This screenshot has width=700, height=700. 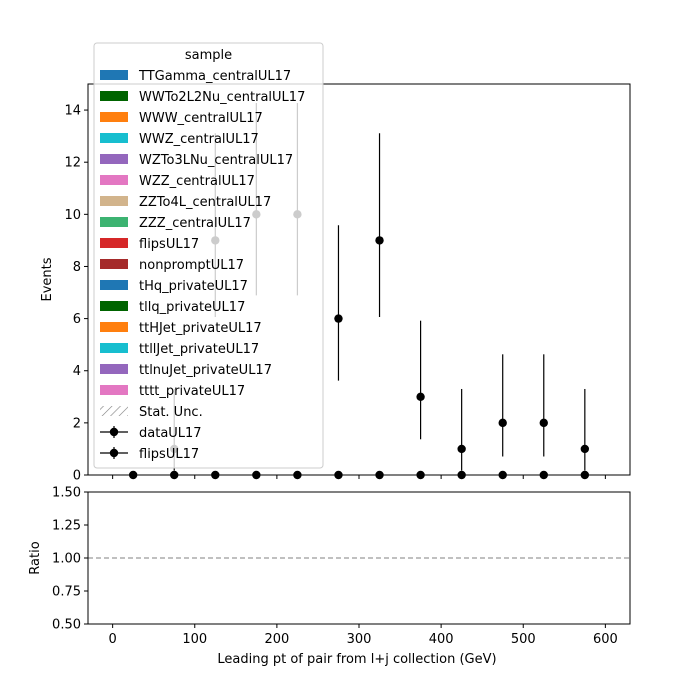 What do you see at coordinates (66, 526) in the screenshot?
I see `ratio-y-tick-label: 1.25` at bounding box center [66, 526].